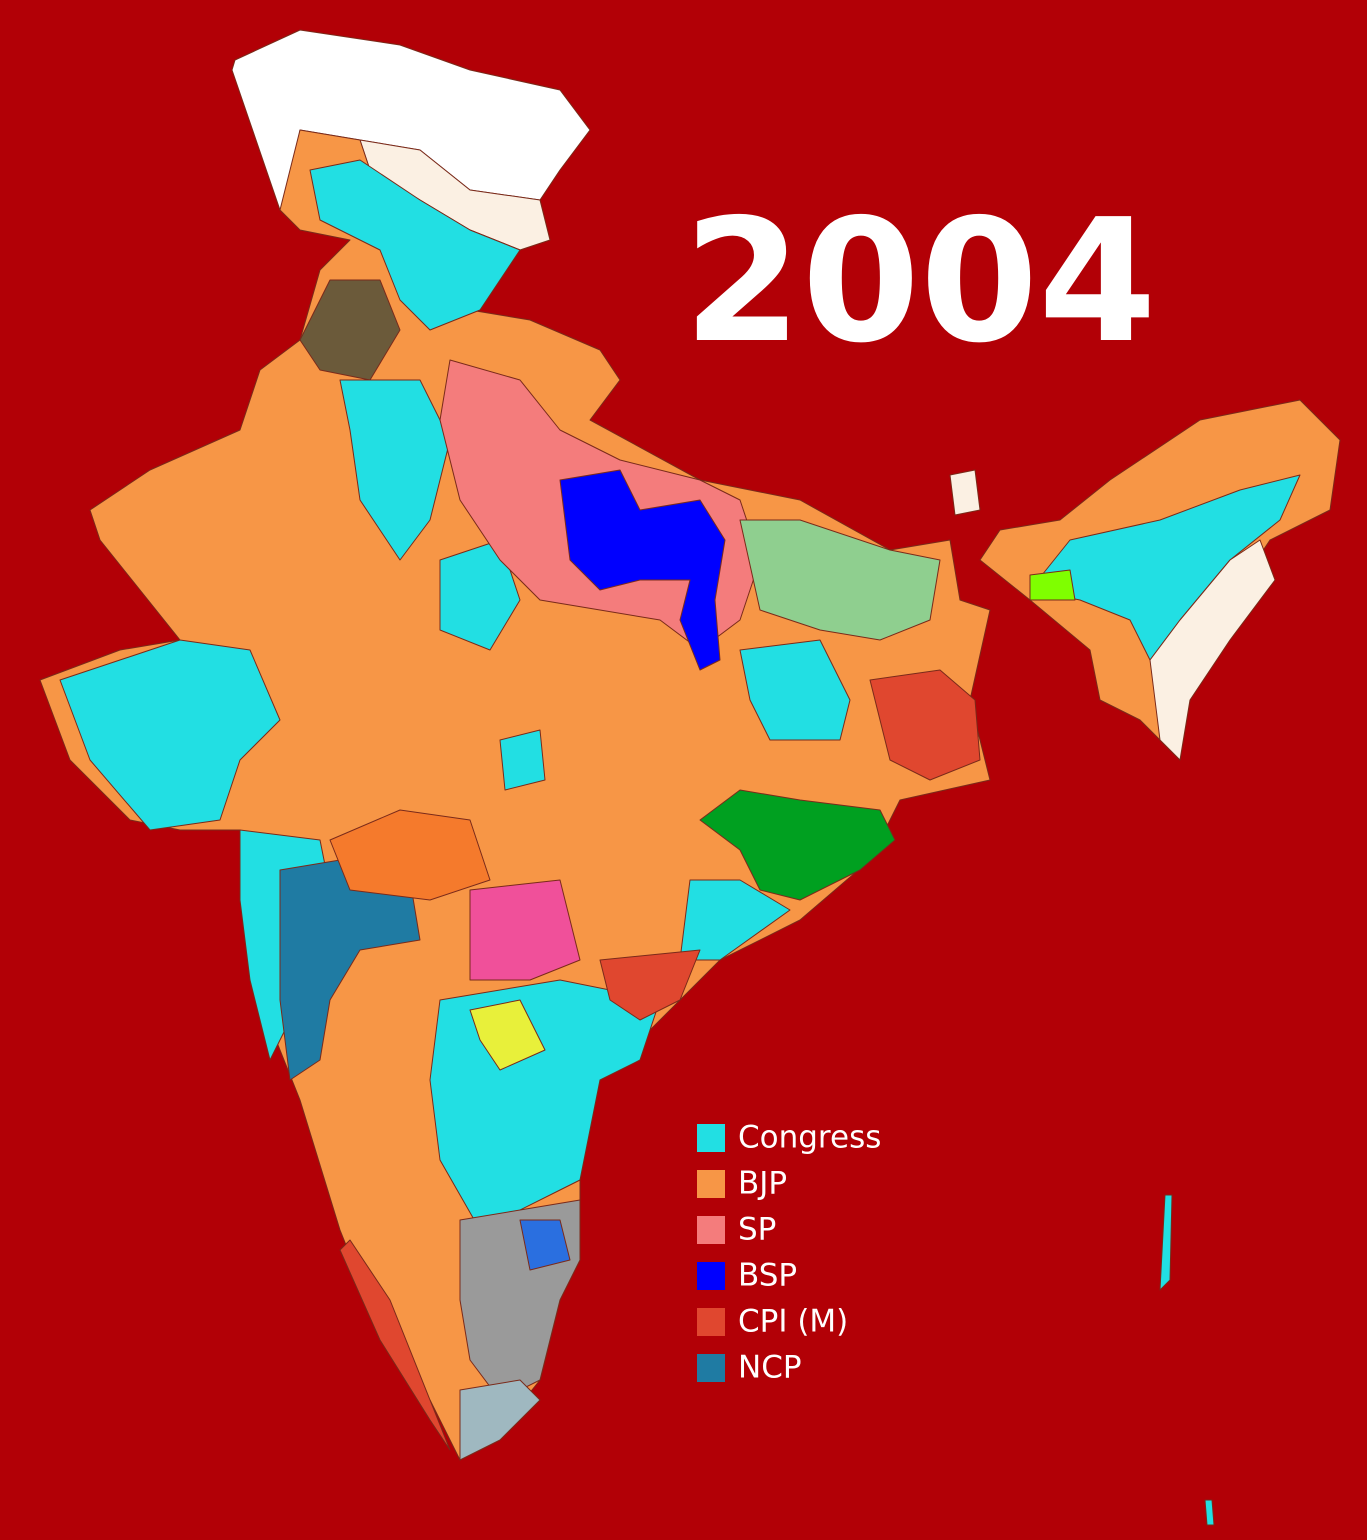 The width and height of the screenshot is (1367, 1540). What do you see at coordinates (767, 1276) in the screenshot?
I see `legend-label: BSP` at bounding box center [767, 1276].